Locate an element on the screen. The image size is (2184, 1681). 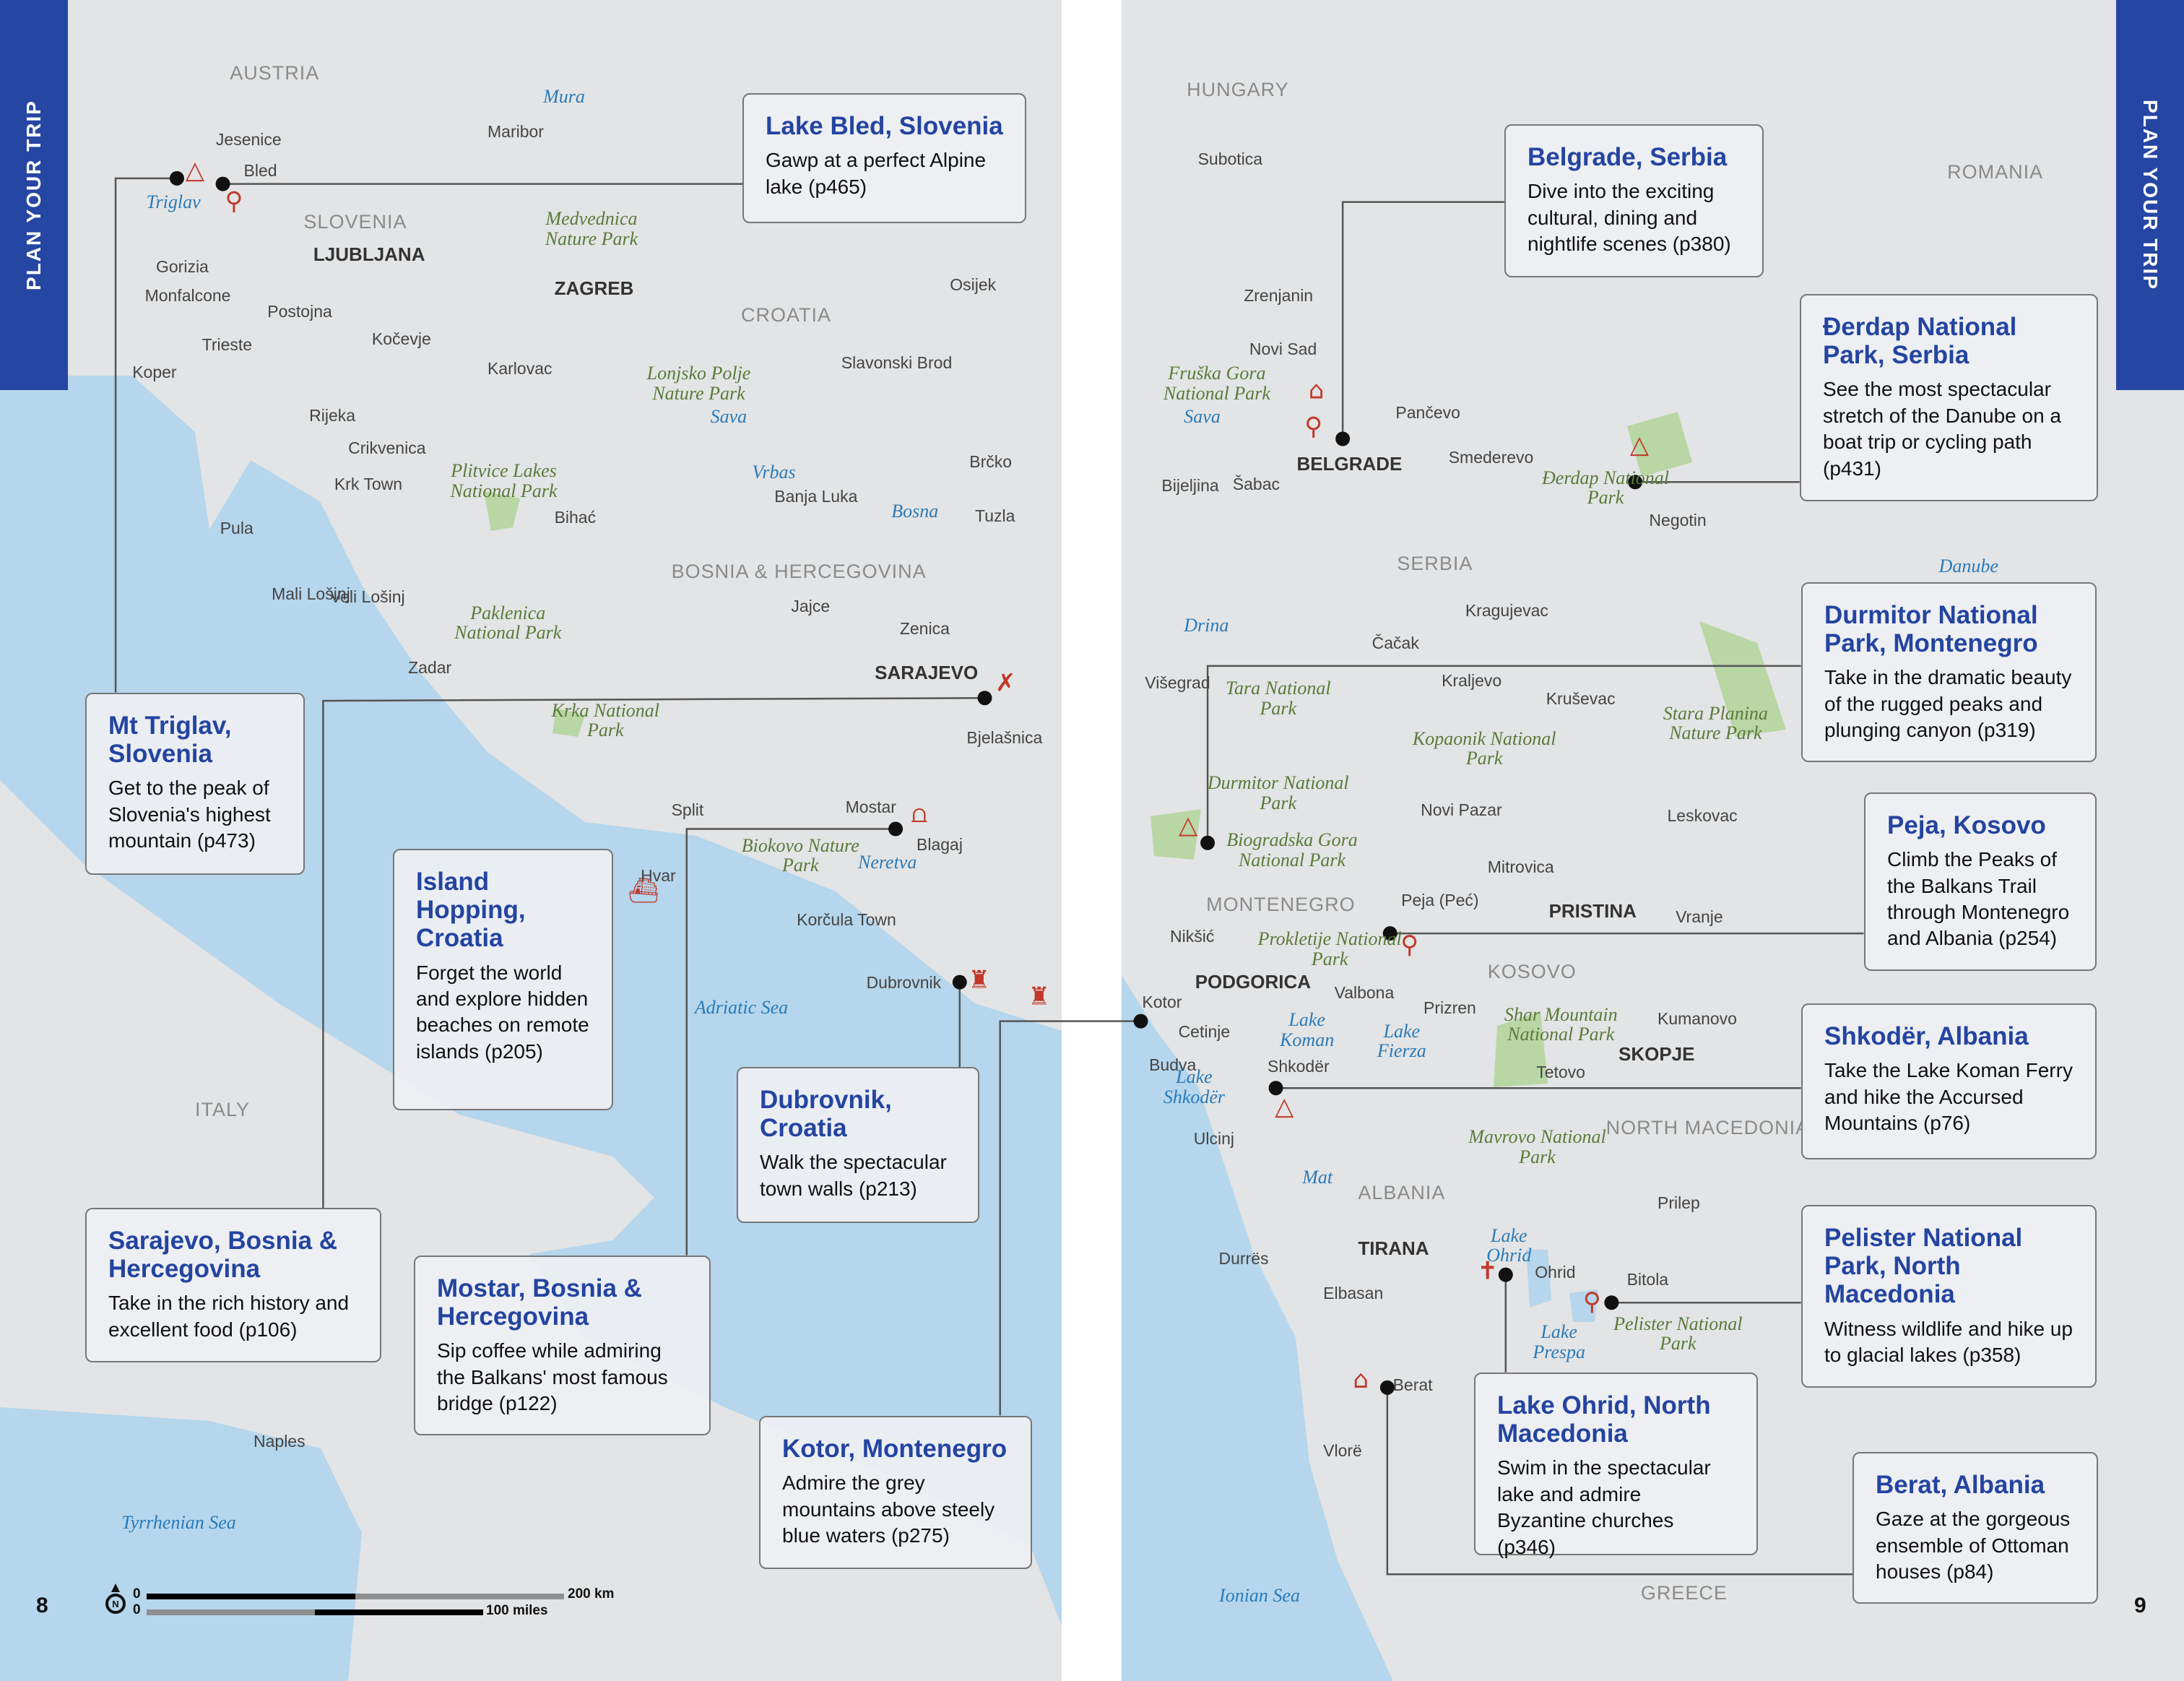
place-label-lake: Lake Koman is located at coordinates (1307, 1029).